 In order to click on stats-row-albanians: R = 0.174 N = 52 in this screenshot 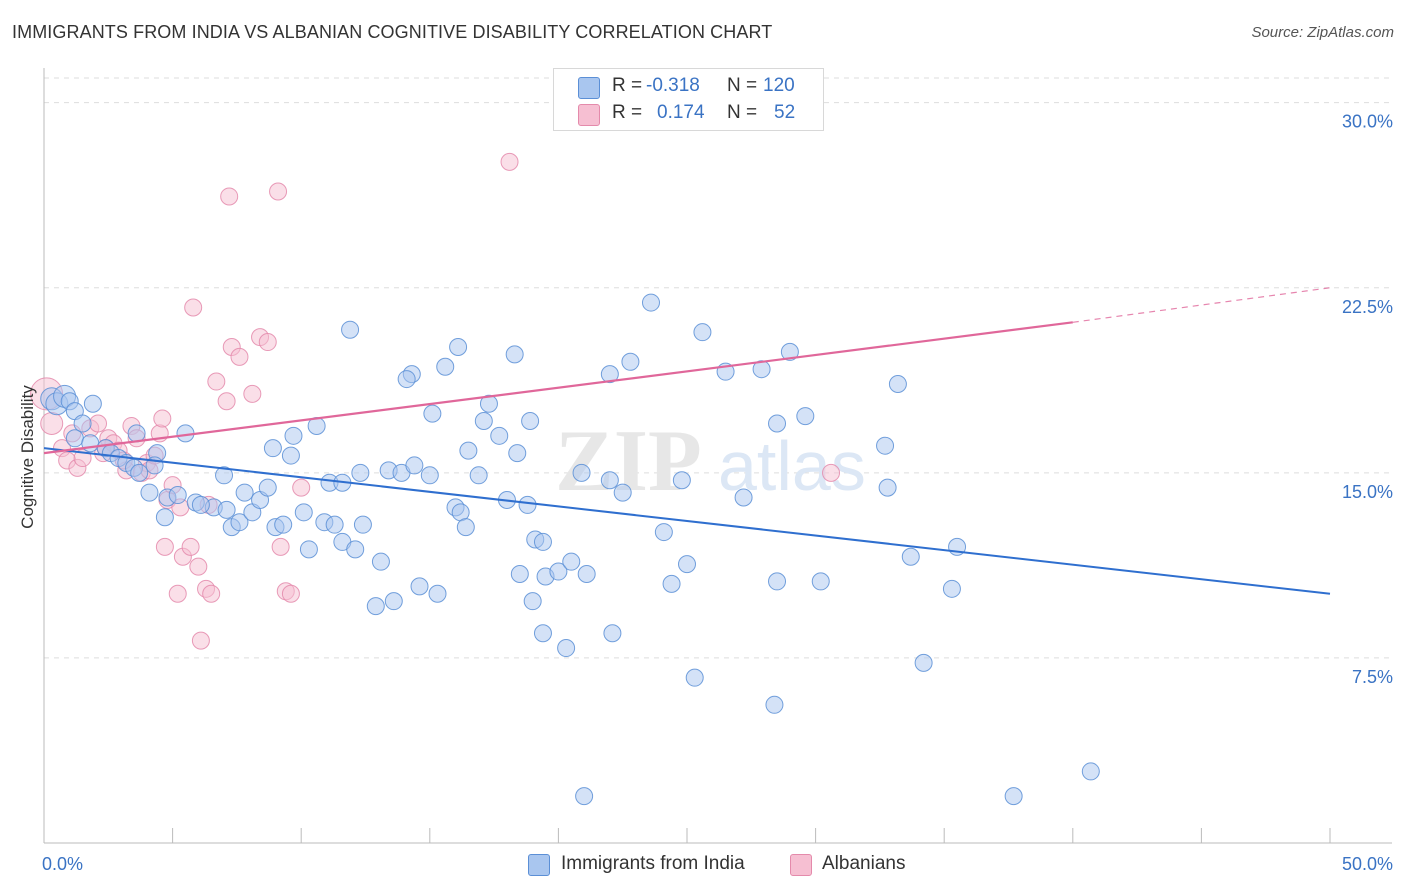, I will do `click(688, 115)`.